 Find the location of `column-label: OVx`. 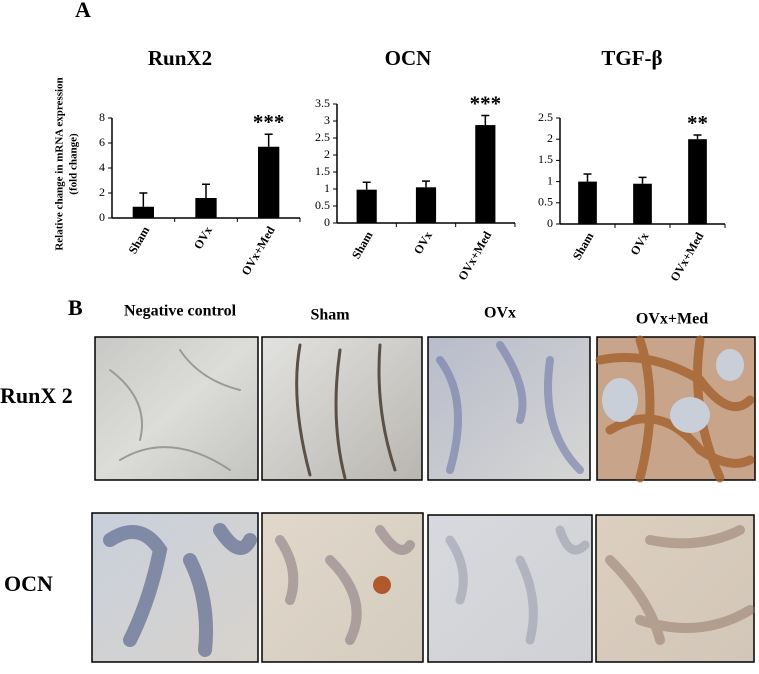

column-label: OVx is located at coordinates (500, 313).